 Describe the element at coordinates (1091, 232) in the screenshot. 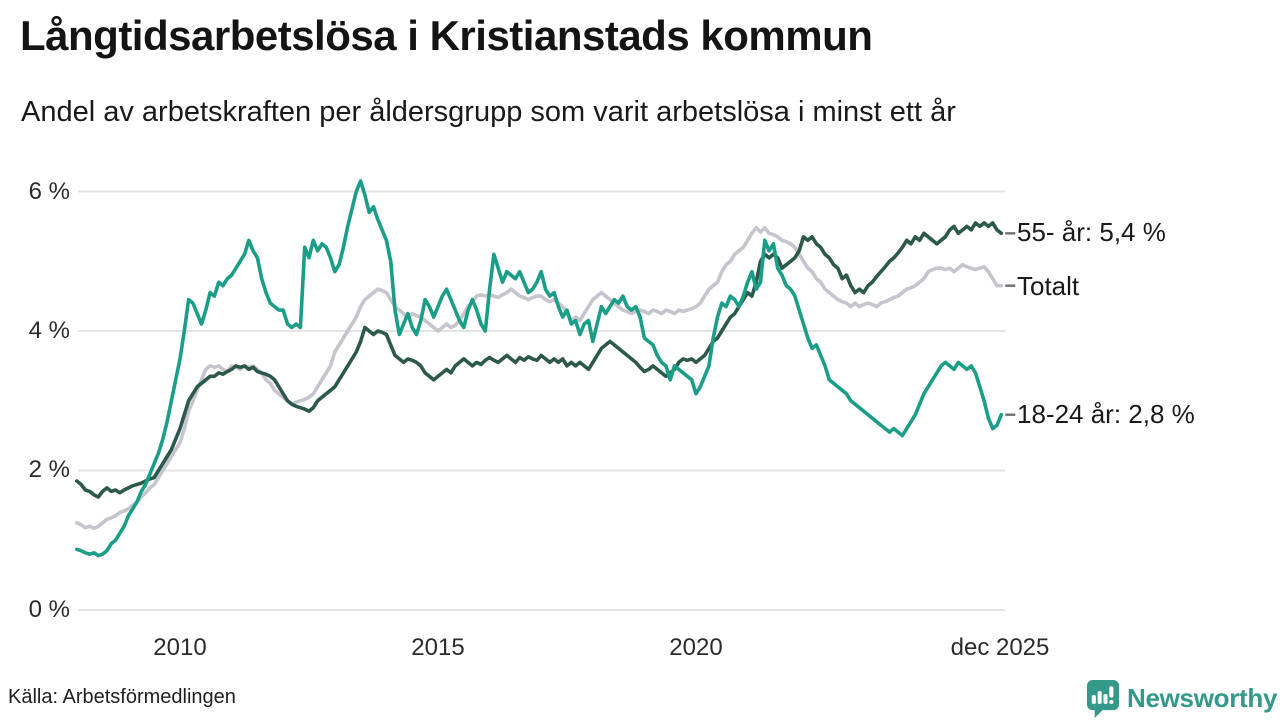

I see `series-label-55-plus: 55- år: 5,4 %` at that location.